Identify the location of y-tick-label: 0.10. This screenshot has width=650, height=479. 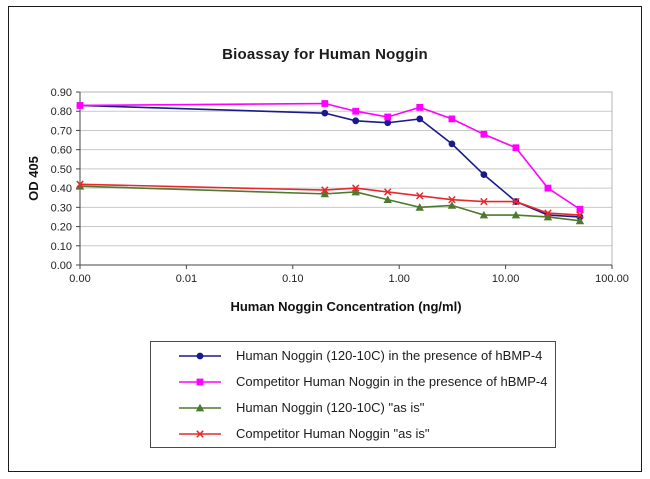
(61, 247).